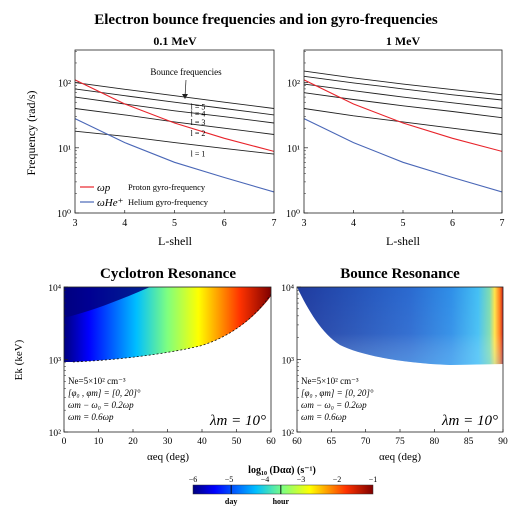 Image resolution: width=532 pixels, height=515 pixels. What do you see at coordinates (99, 442) in the screenshot?
I see `x-tick-label: 10` at bounding box center [99, 442].